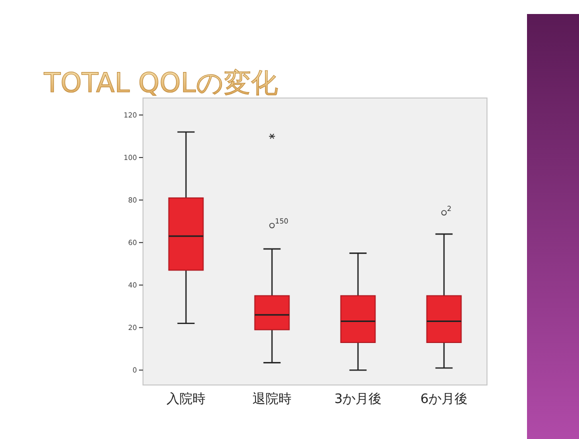 Image resolution: width=579 pixels, height=439 pixels. What do you see at coordinates (160, 83) in the screenshot?
I see `chart-title: TOTAL QOLの変化` at bounding box center [160, 83].